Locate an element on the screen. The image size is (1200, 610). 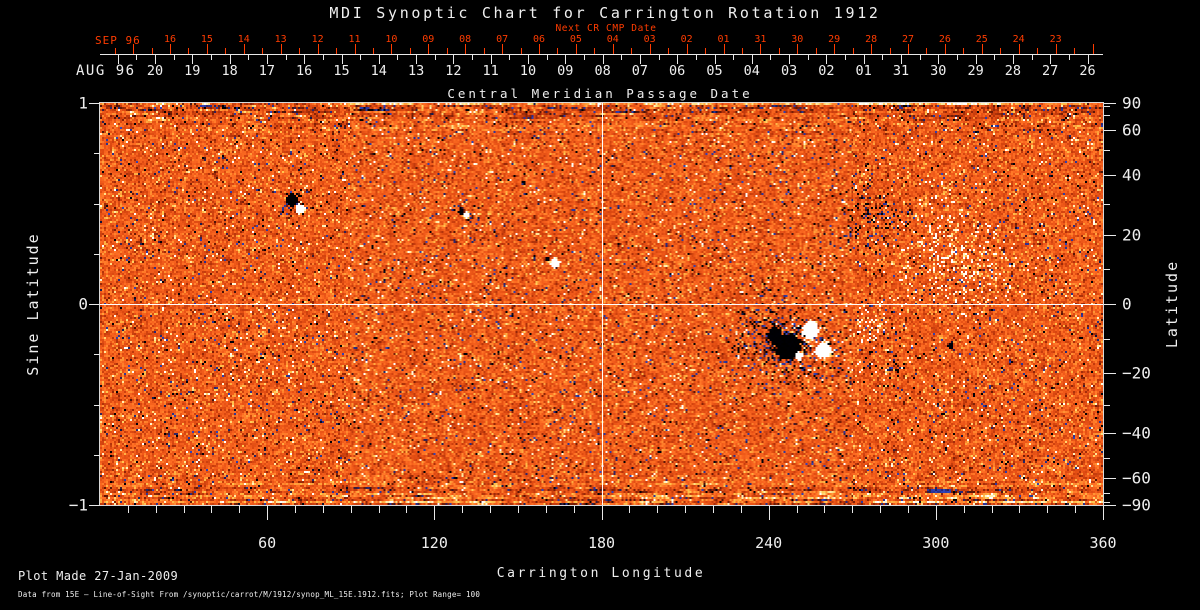
cmp-date-label: 08 is located at coordinates (602, 71).